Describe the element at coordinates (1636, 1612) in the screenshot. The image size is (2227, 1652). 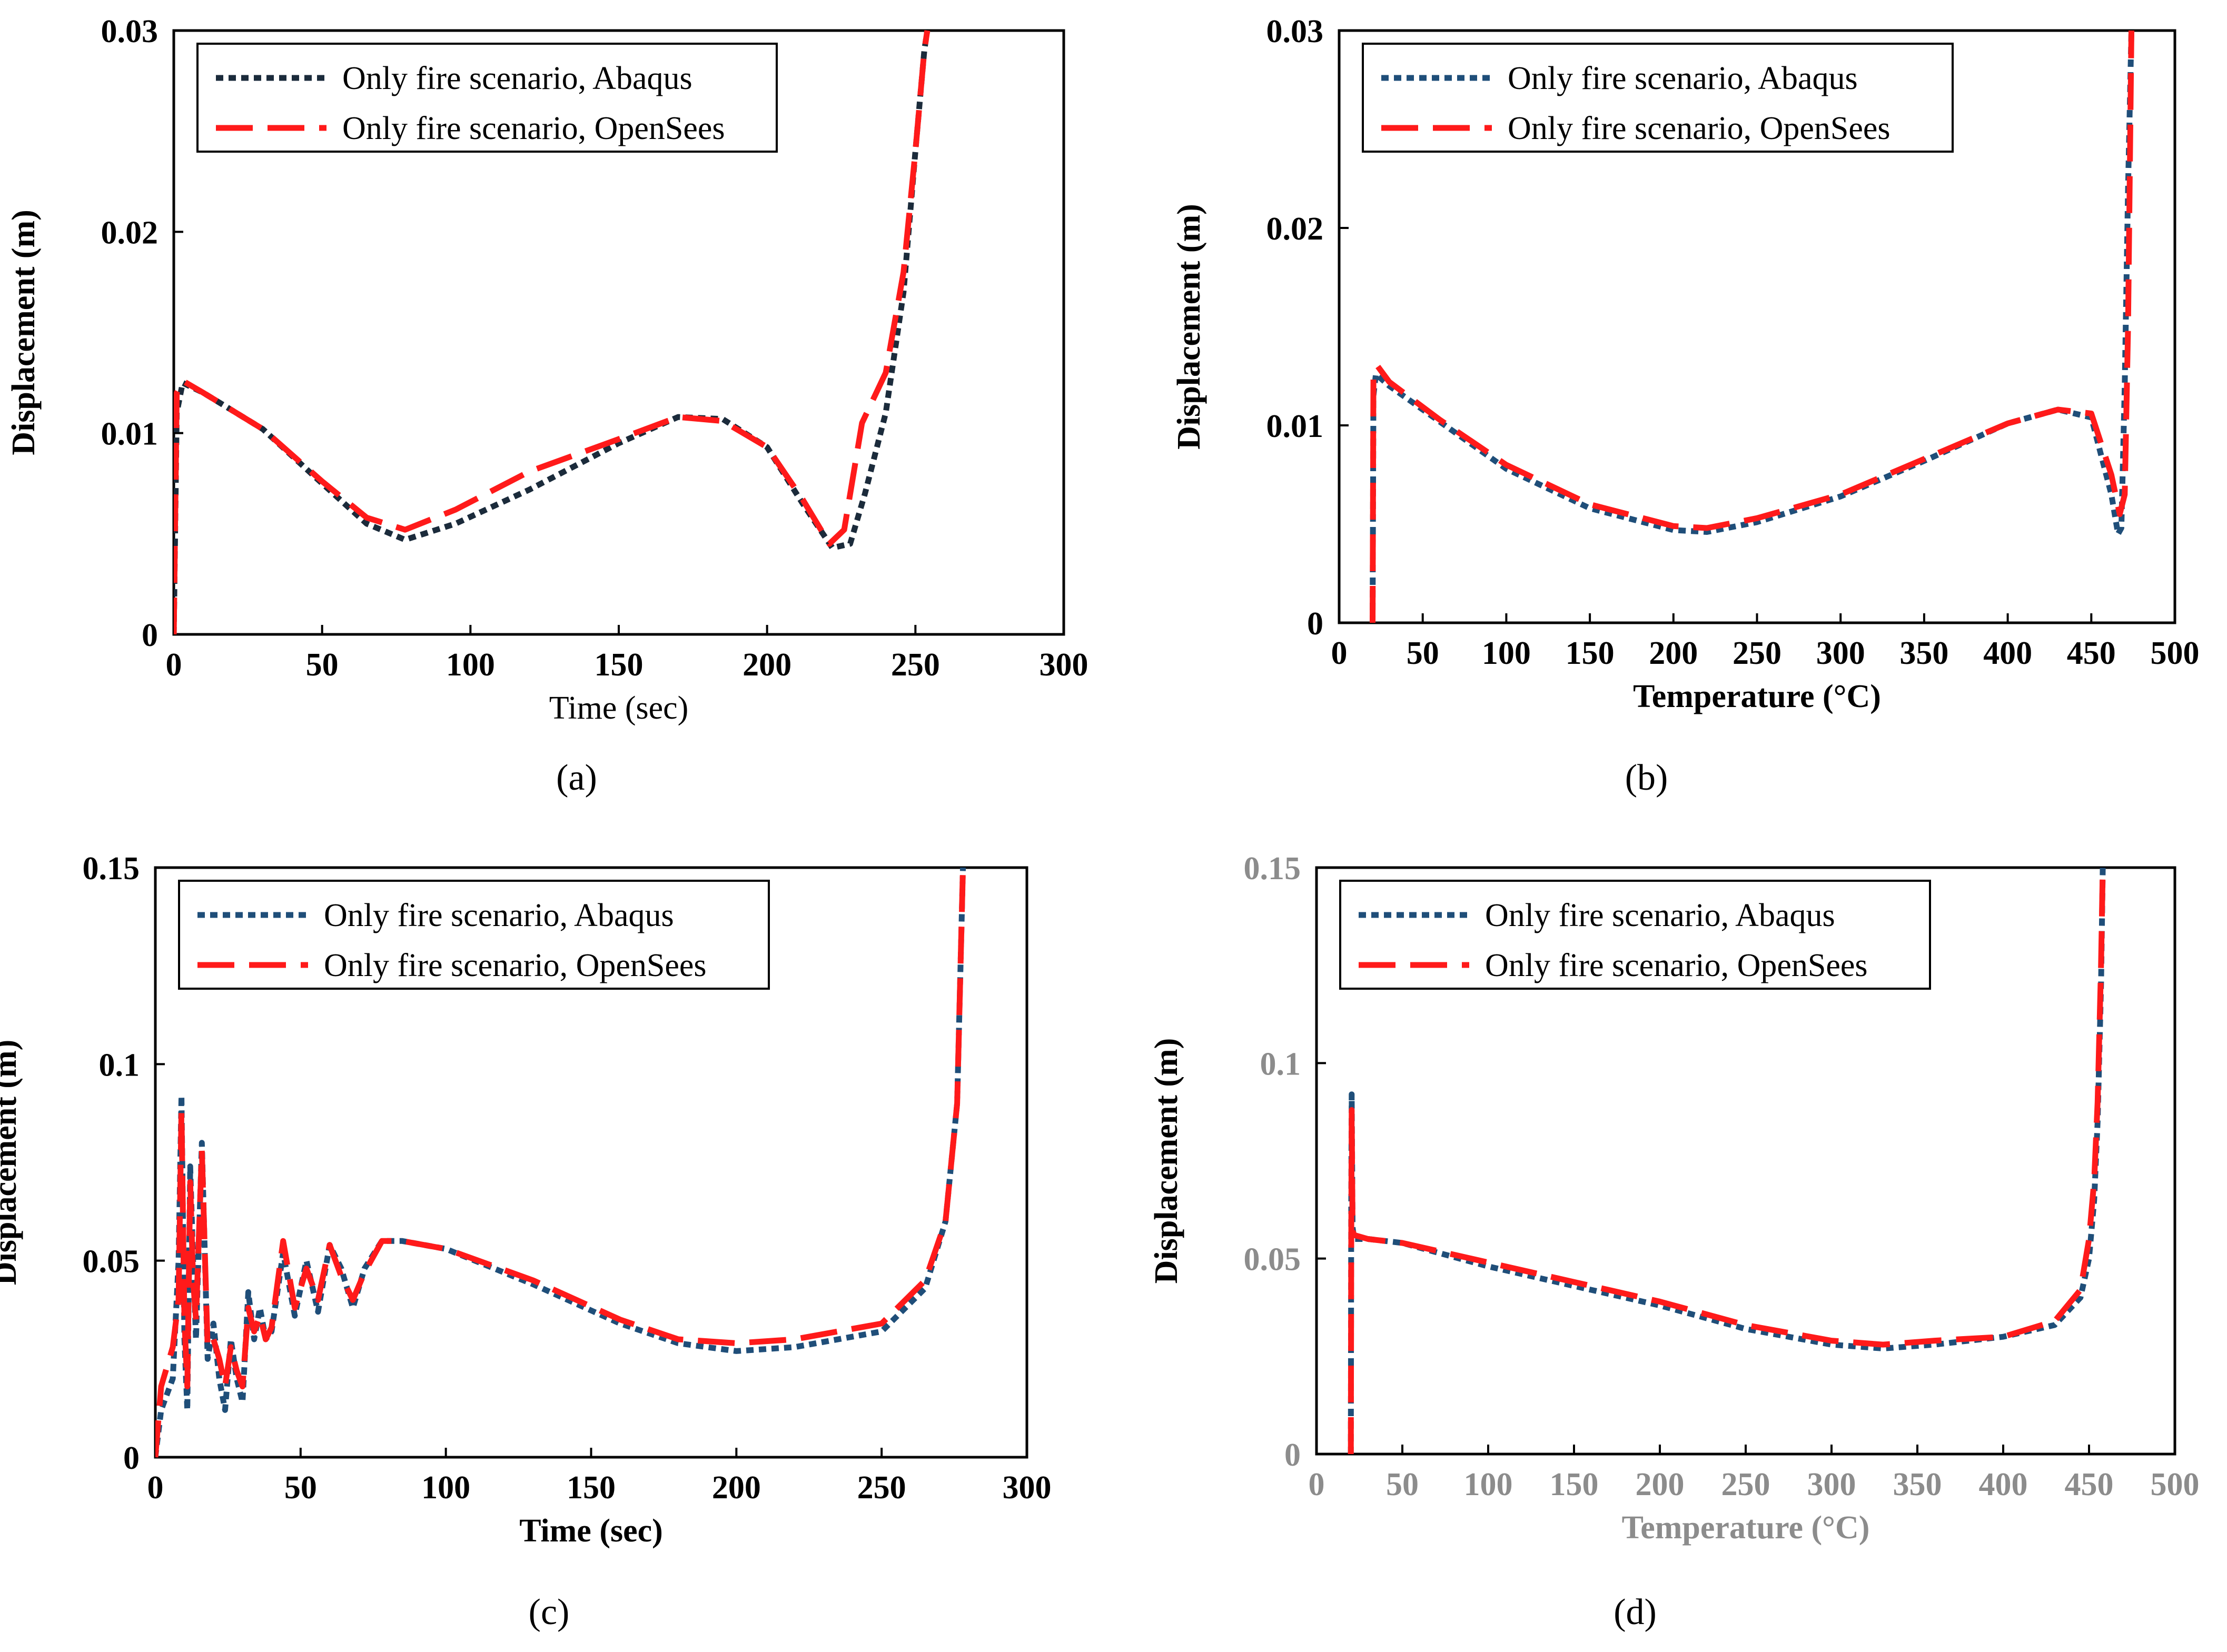
I see `panel-caption: (d)` at that location.